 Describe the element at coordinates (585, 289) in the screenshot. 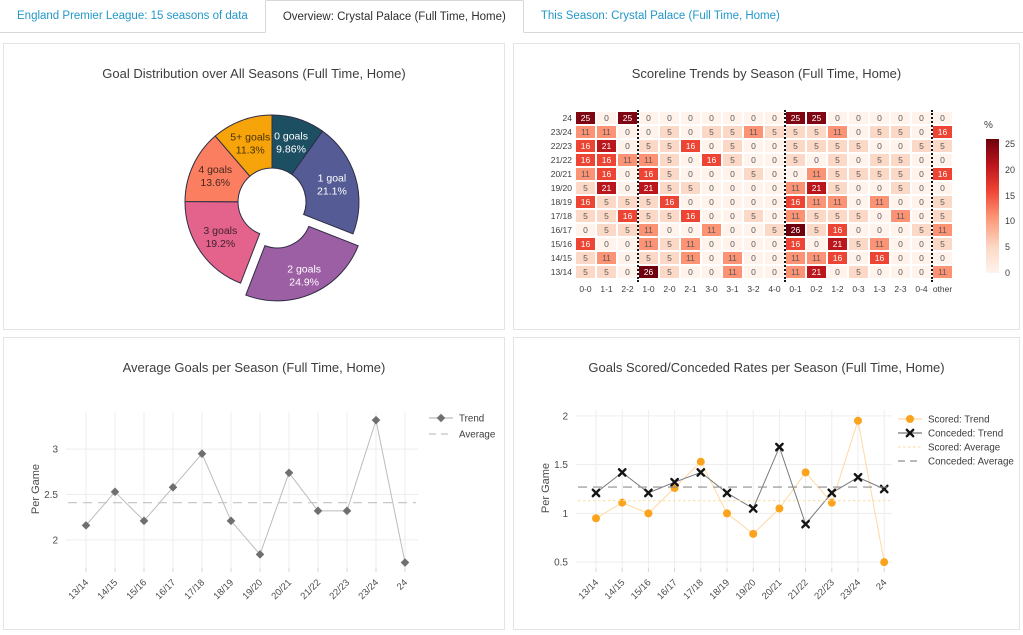

I see `heatmap-col-label: 0-0` at that location.